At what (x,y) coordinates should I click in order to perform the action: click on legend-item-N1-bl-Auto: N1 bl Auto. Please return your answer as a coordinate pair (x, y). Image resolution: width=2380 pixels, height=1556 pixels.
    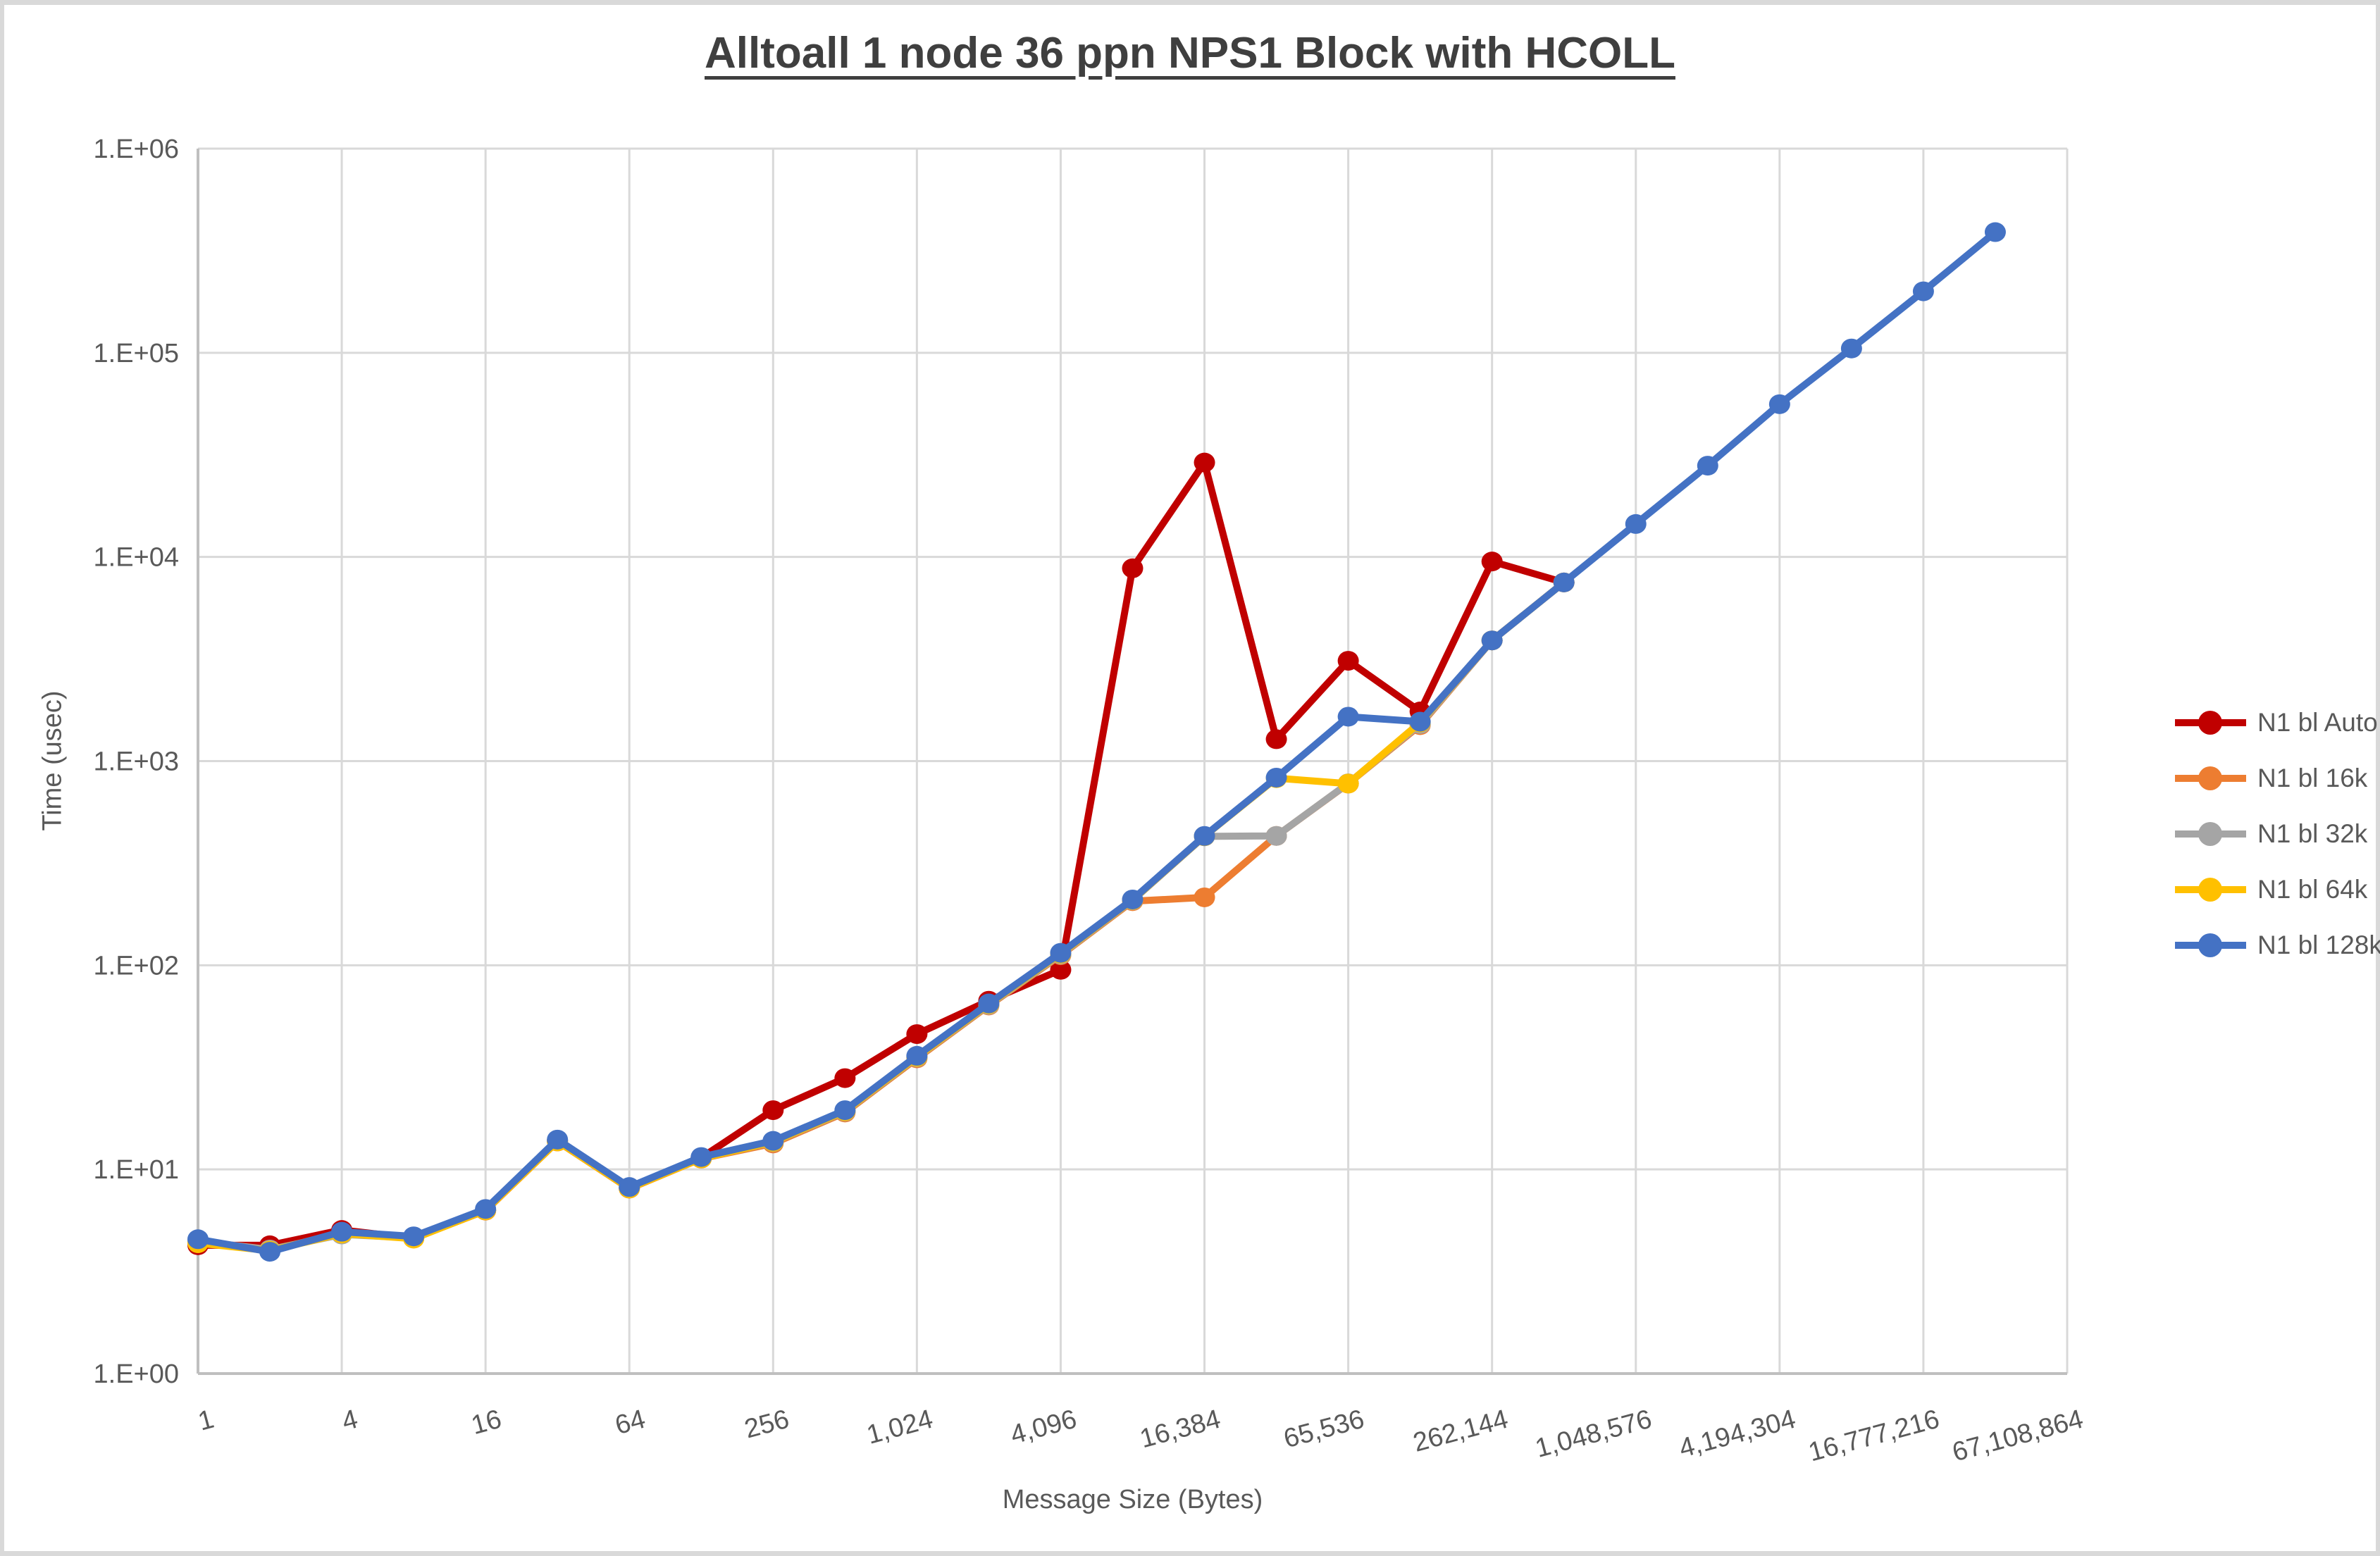
    Looking at the image, I should click on (2277, 722).